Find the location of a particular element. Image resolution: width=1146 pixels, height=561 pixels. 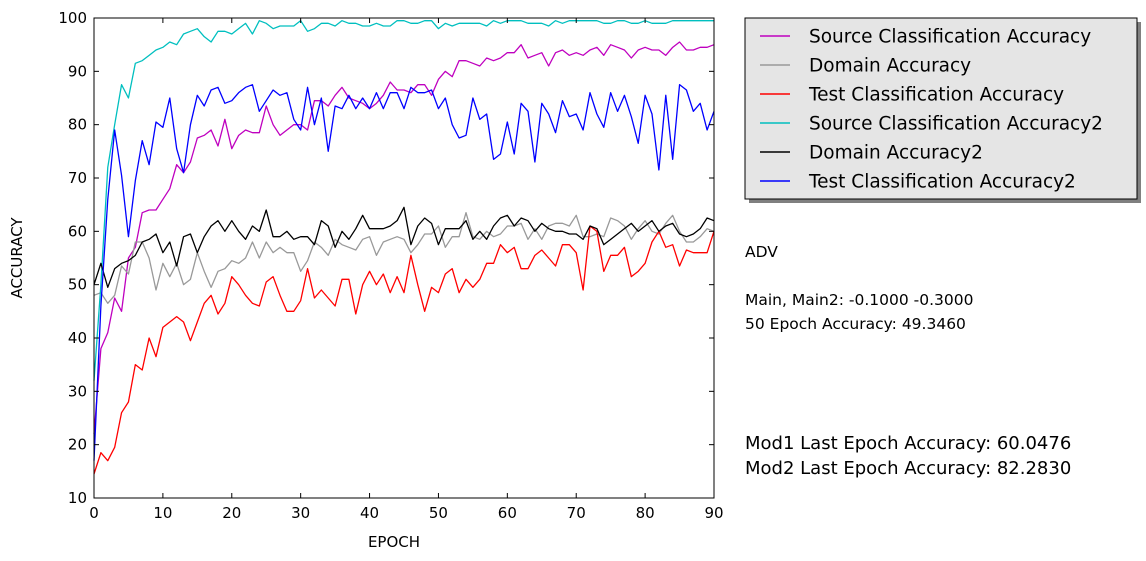

x-tick-label: 60 is located at coordinates (507, 513).